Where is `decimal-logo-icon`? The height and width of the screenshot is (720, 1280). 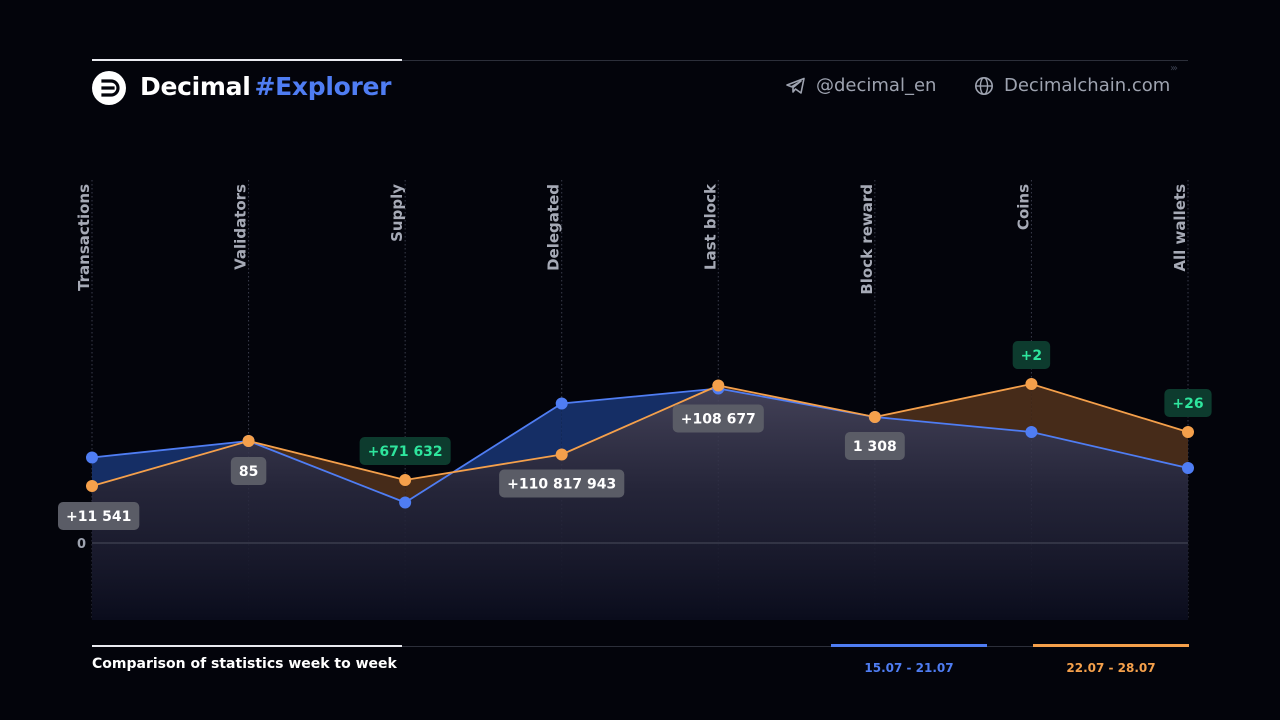 decimal-logo-icon is located at coordinates (109, 88).